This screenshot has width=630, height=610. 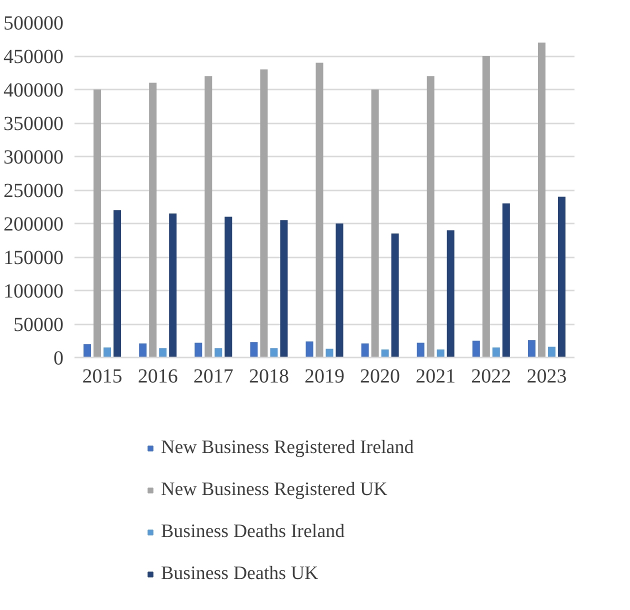 What do you see at coordinates (213, 377) in the screenshot?
I see `x-tick-label: 2017` at bounding box center [213, 377].